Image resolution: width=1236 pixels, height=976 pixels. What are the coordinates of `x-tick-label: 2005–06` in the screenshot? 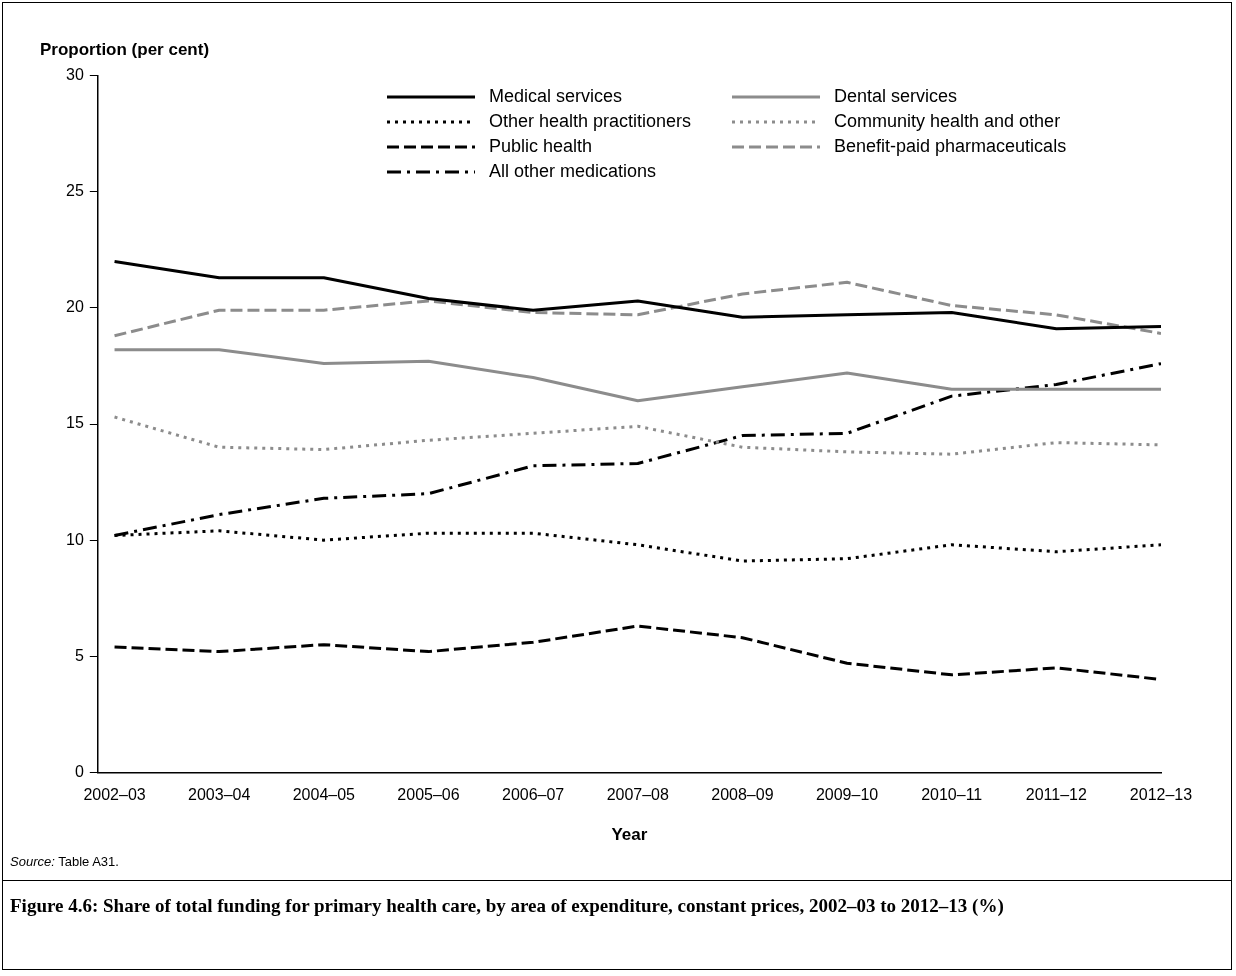 It's located at (428, 795).